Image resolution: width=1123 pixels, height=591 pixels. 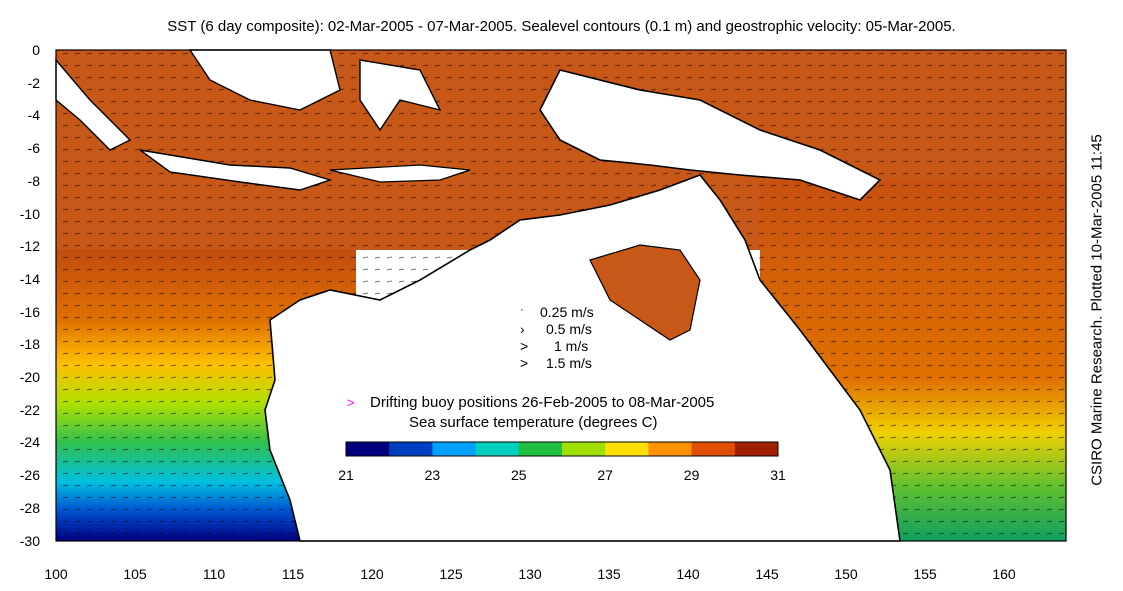 I want to click on velocity-legend-label: 0.25 m/s, so click(x=567, y=312).